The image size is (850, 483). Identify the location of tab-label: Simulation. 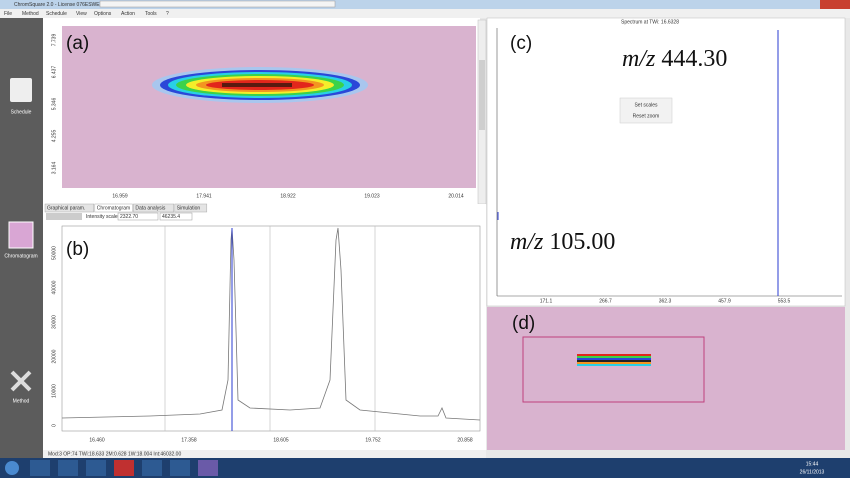
(189, 208).